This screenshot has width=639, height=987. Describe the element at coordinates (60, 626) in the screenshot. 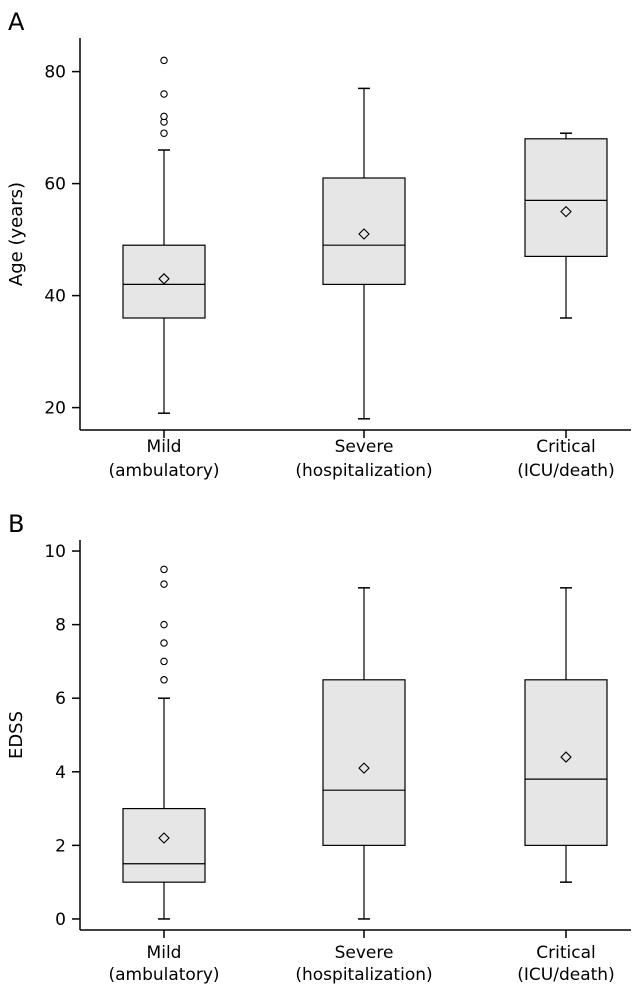

I see `y-tick-label: 8` at that location.